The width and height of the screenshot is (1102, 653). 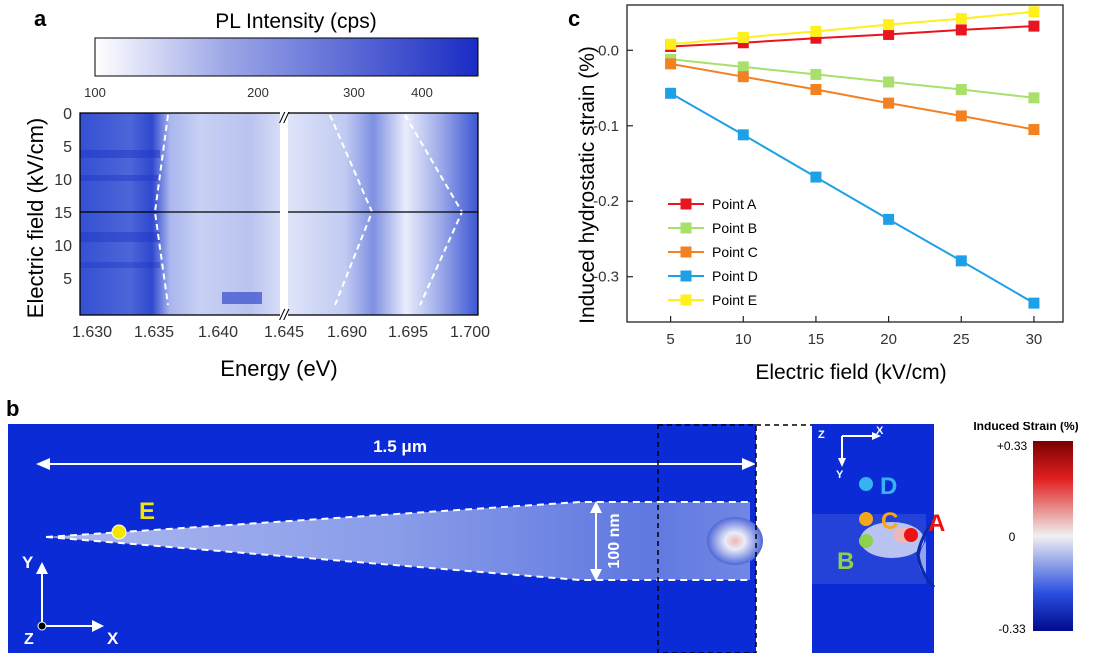 What do you see at coordinates (119, 532) in the screenshot?
I see `point-e-marker` at bounding box center [119, 532].